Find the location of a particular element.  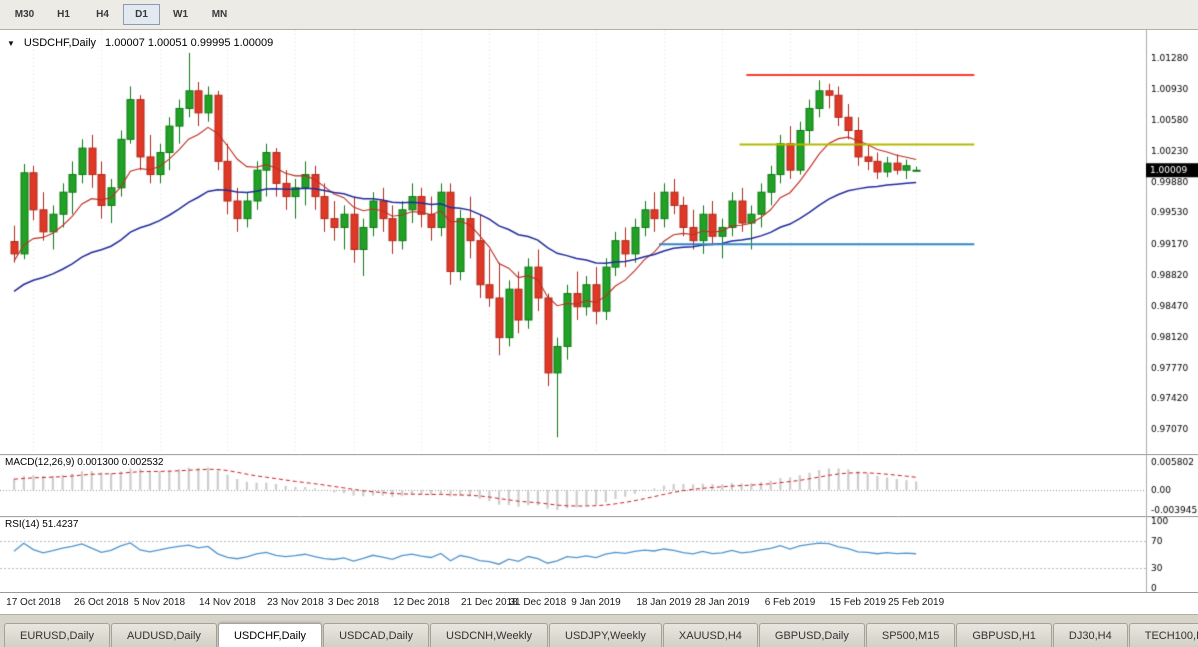

tab-eurusd-daily: EURUSD,Daily is located at coordinates (57, 635).